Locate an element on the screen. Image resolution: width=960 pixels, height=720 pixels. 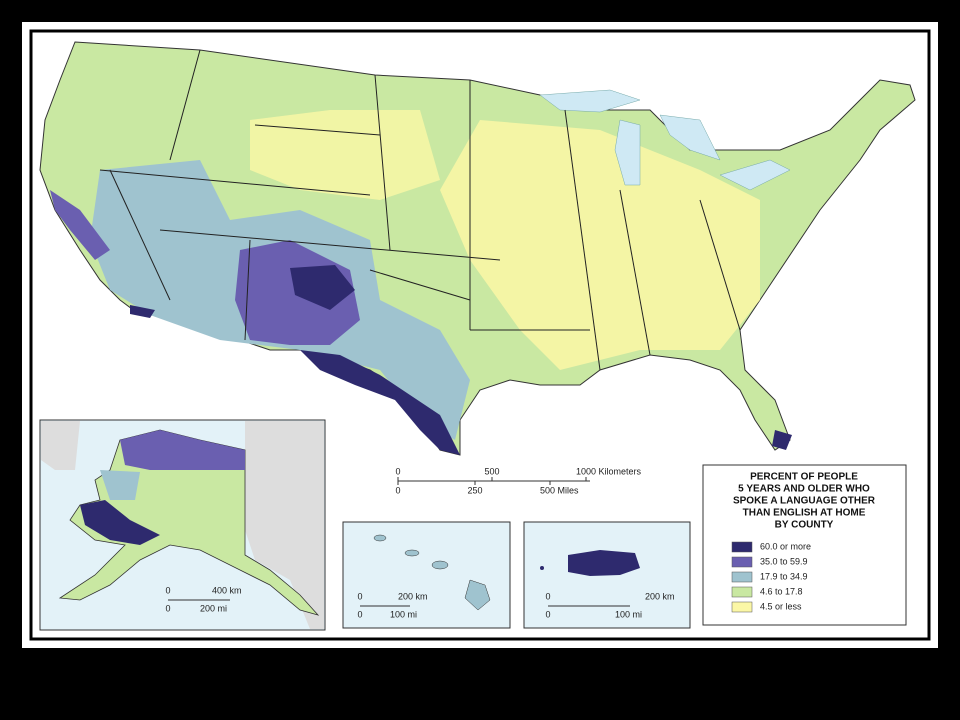
main-scale-bar: 0 500 1000 Kilometers 0 250 500 Miles is located at coordinates (518, 480).